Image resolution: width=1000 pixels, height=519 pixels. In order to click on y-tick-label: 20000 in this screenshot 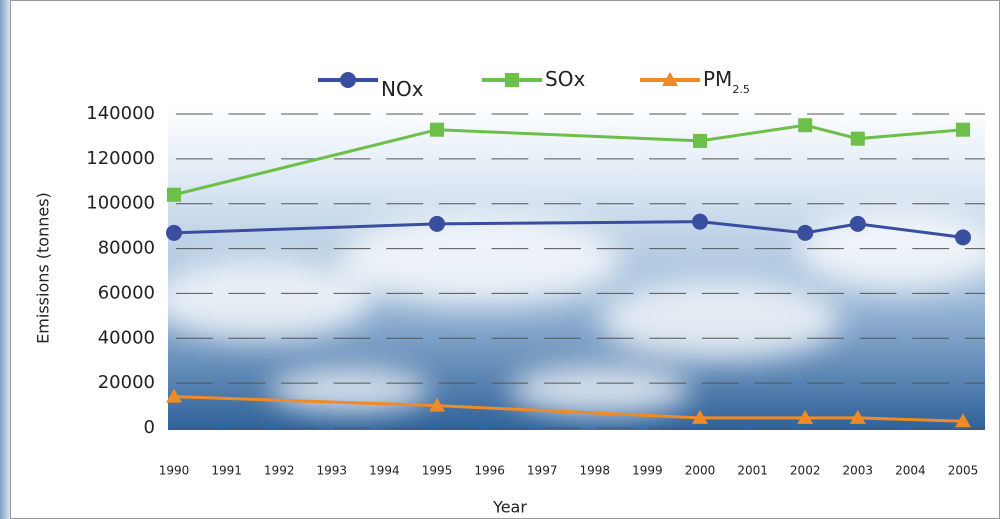, I will do `click(126, 382)`.